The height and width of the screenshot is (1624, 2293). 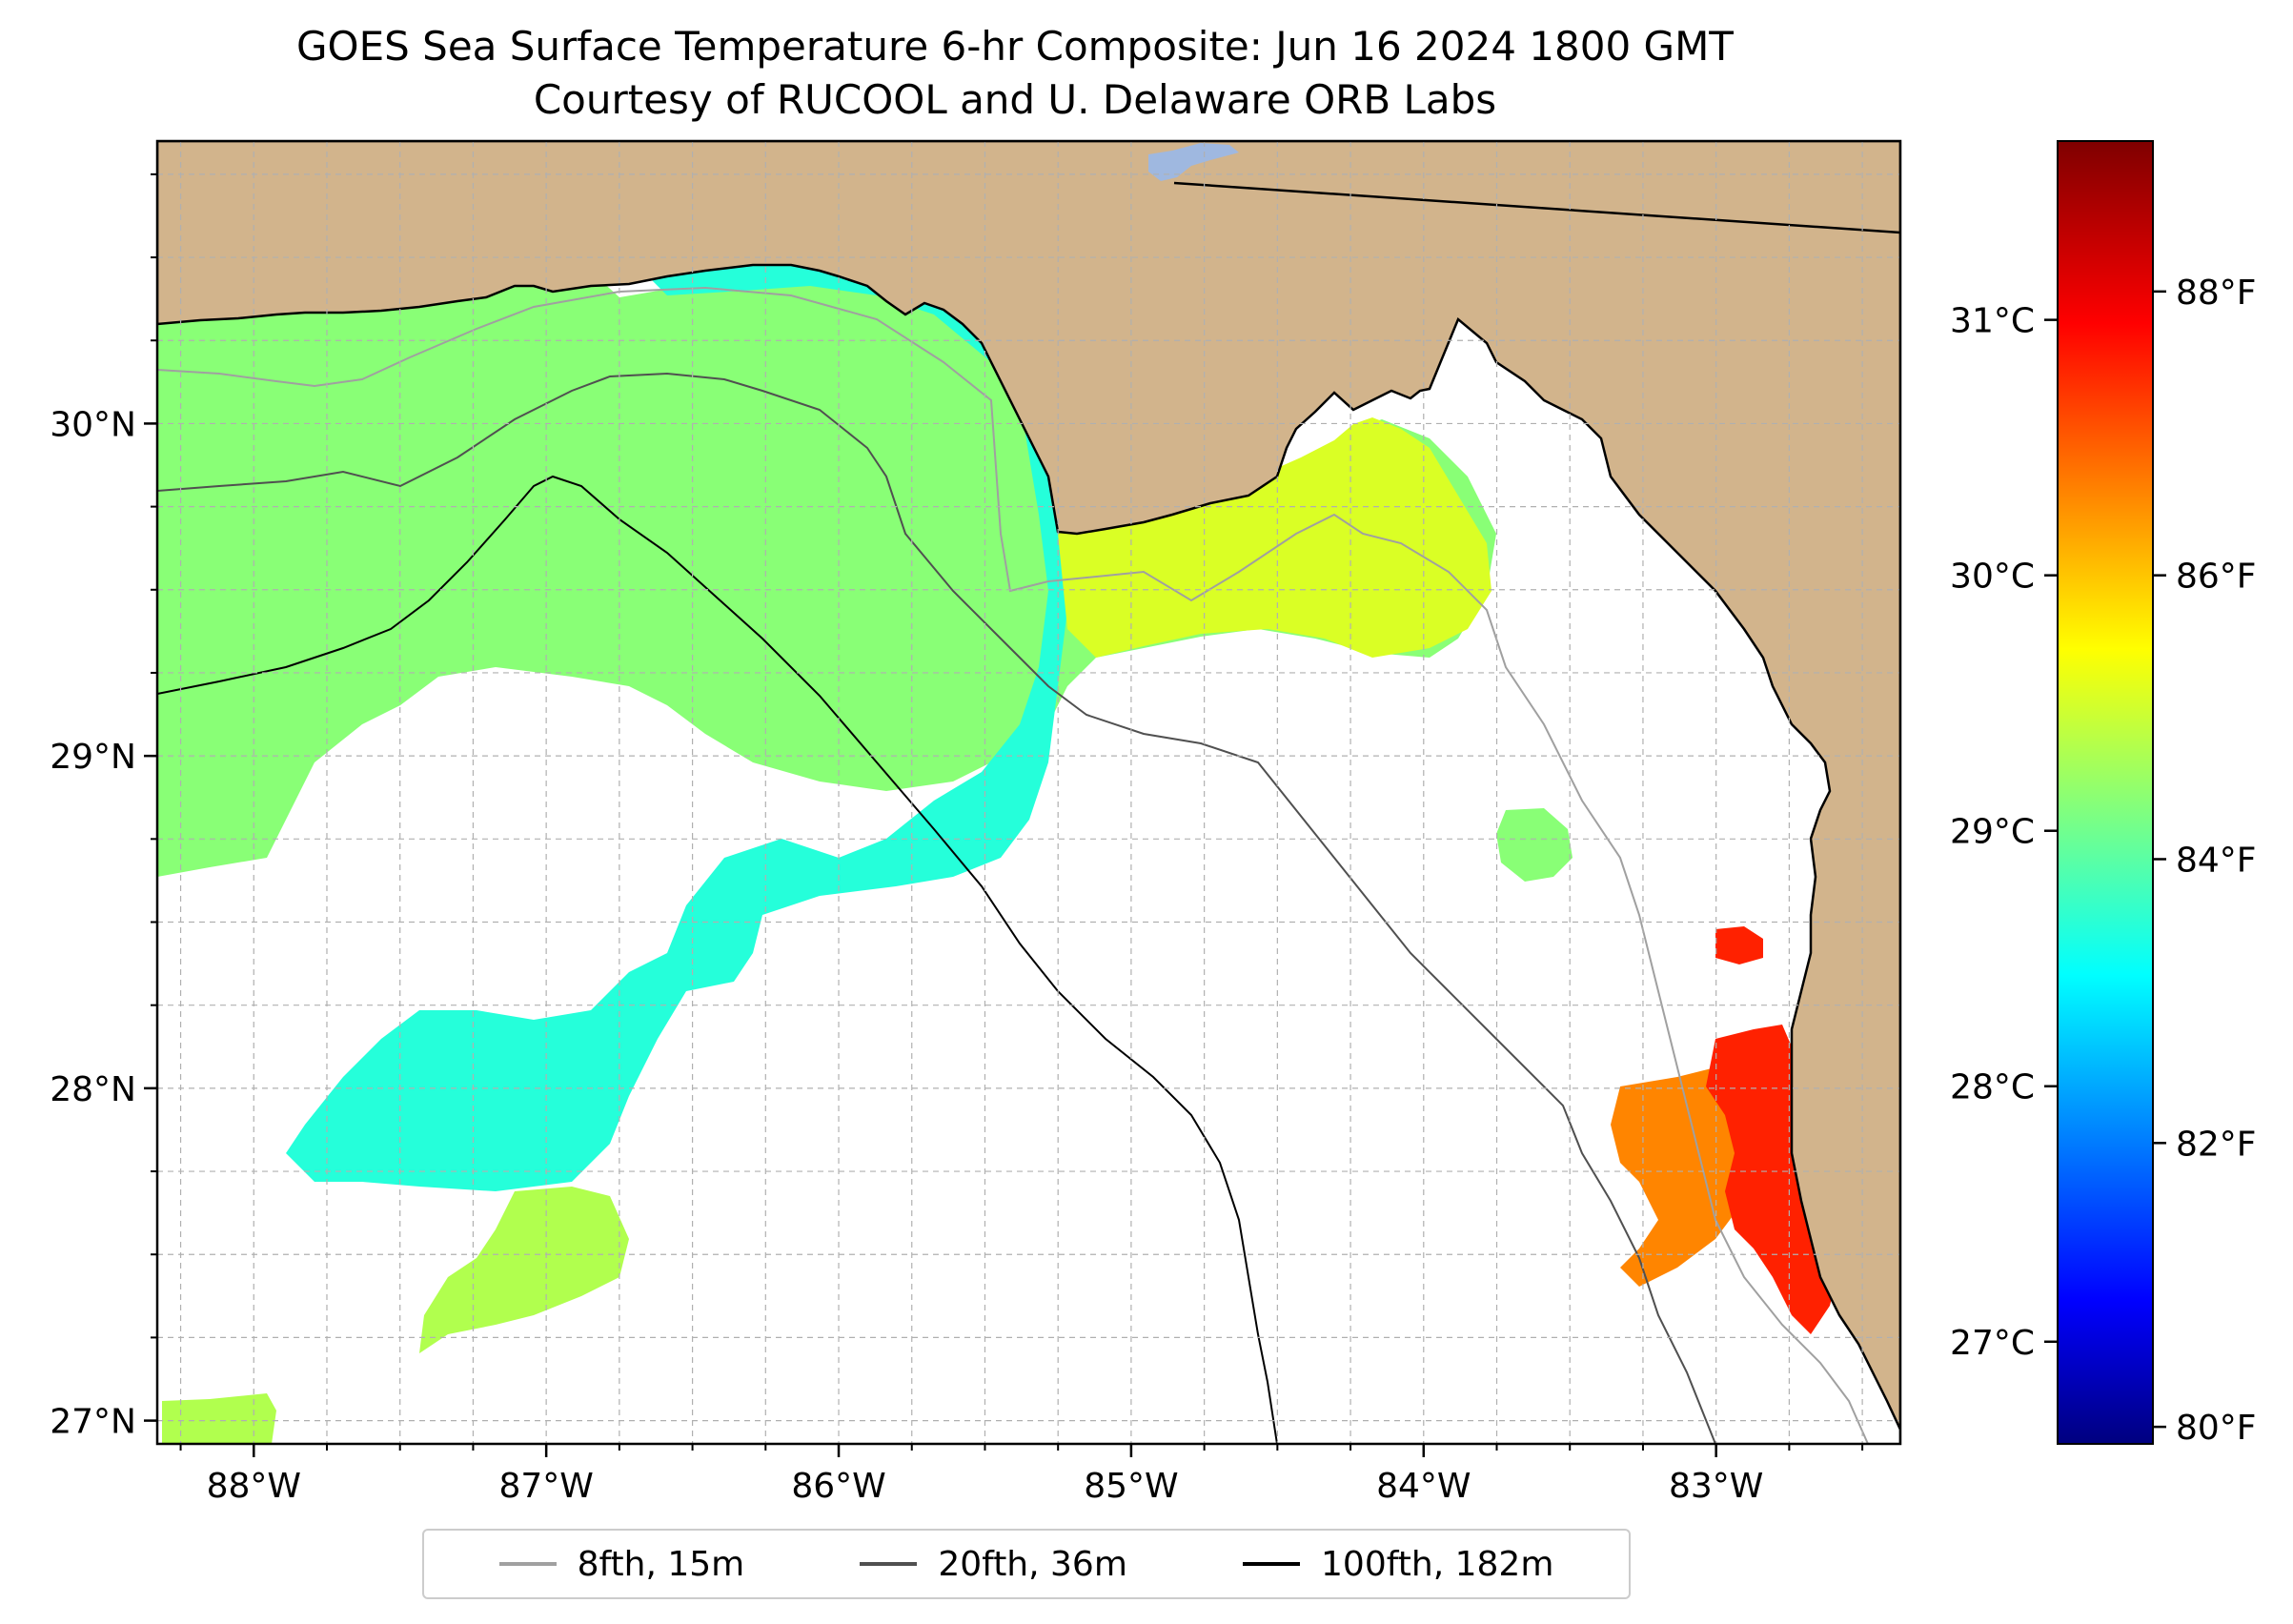 What do you see at coordinates (93, 424) in the screenshot?
I see `lat-tick-label: 30°N` at bounding box center [93, 424].